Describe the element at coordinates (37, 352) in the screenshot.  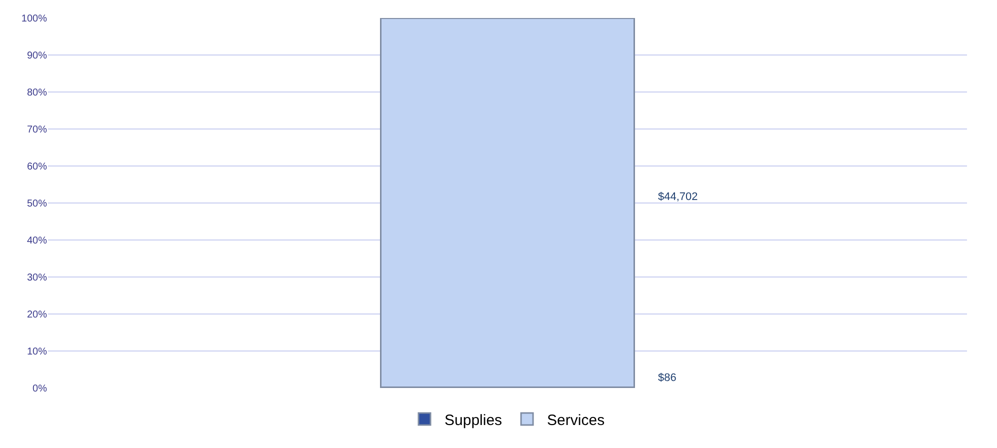
I see `y-tick-label: 10%` at that location.